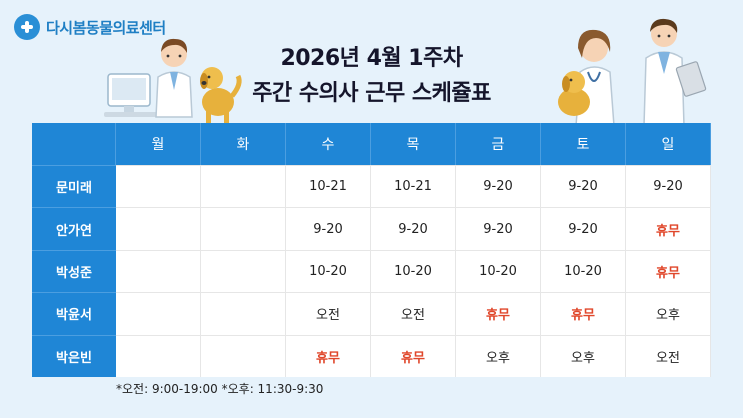  I want to click on day-header: 일, so click(668, 144).